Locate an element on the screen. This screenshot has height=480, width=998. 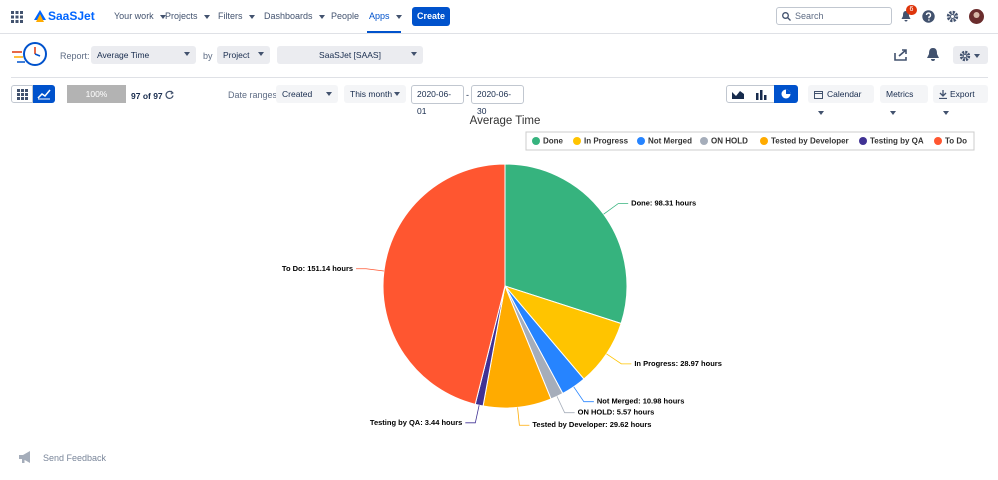
legend-label: ON HOLD is located at coordinates (729, 141).